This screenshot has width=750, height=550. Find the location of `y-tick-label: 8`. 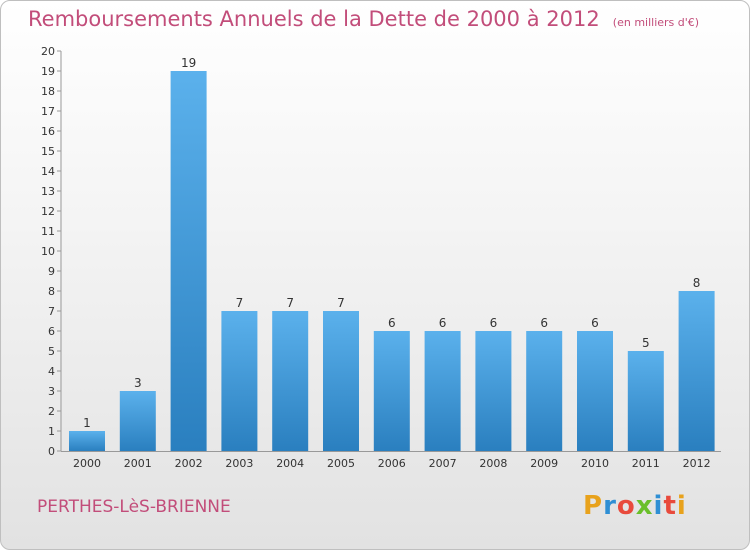

y-tick-label: 8 is located at coordinates (51, 291).